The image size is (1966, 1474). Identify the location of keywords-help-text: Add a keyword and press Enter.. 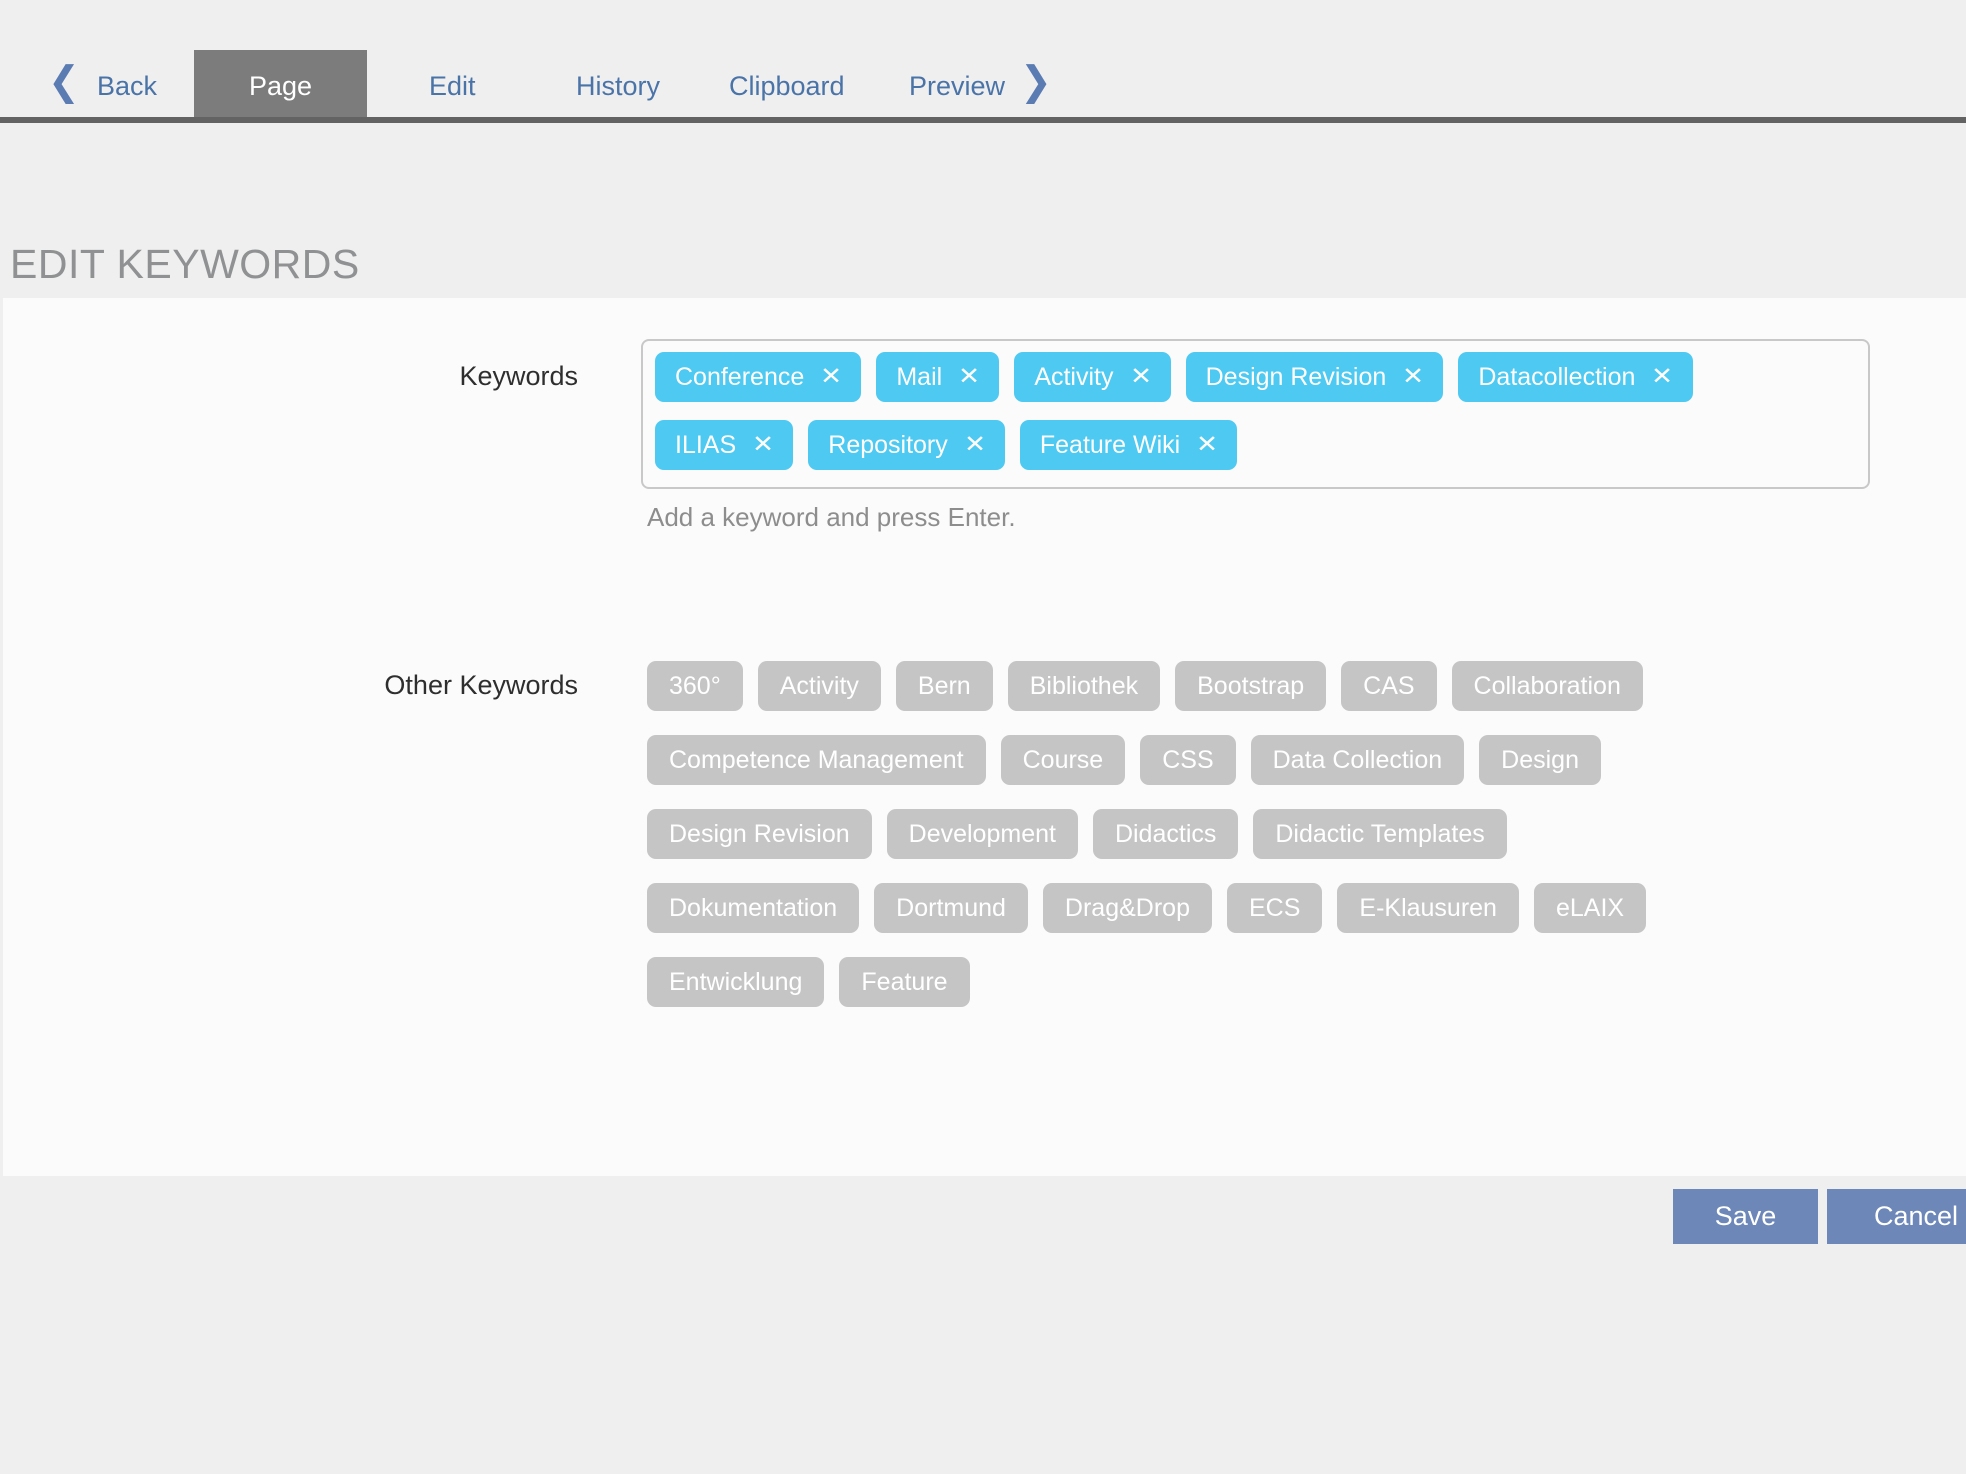
(831, 517).